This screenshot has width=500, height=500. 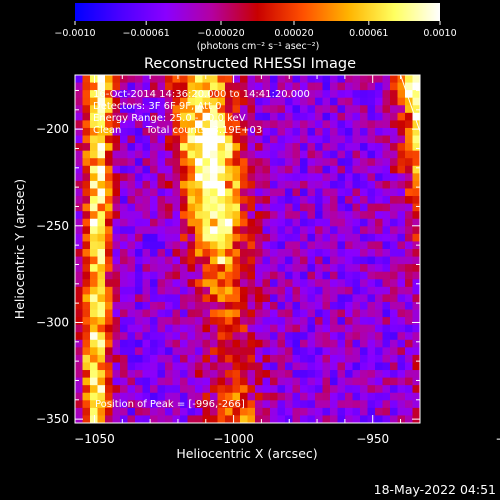 What do you see at coordinates (233, 439) in the screenshot?
I see `x-tick-label: −1000` at bounding box center [233, 439].